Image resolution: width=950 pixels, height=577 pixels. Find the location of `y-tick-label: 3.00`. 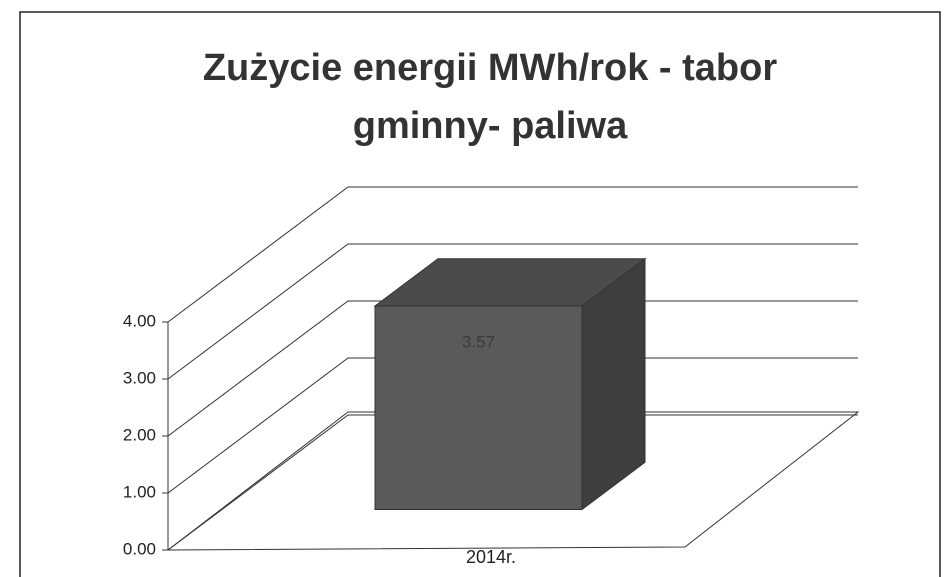

y-tick-label: 3.00 is located at coordinates (139, 377).